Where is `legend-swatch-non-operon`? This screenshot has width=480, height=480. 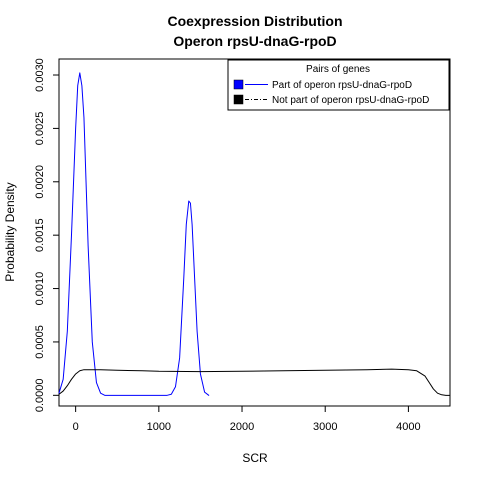 legend-swatch-non-operon is located at coordinates (238, 99).